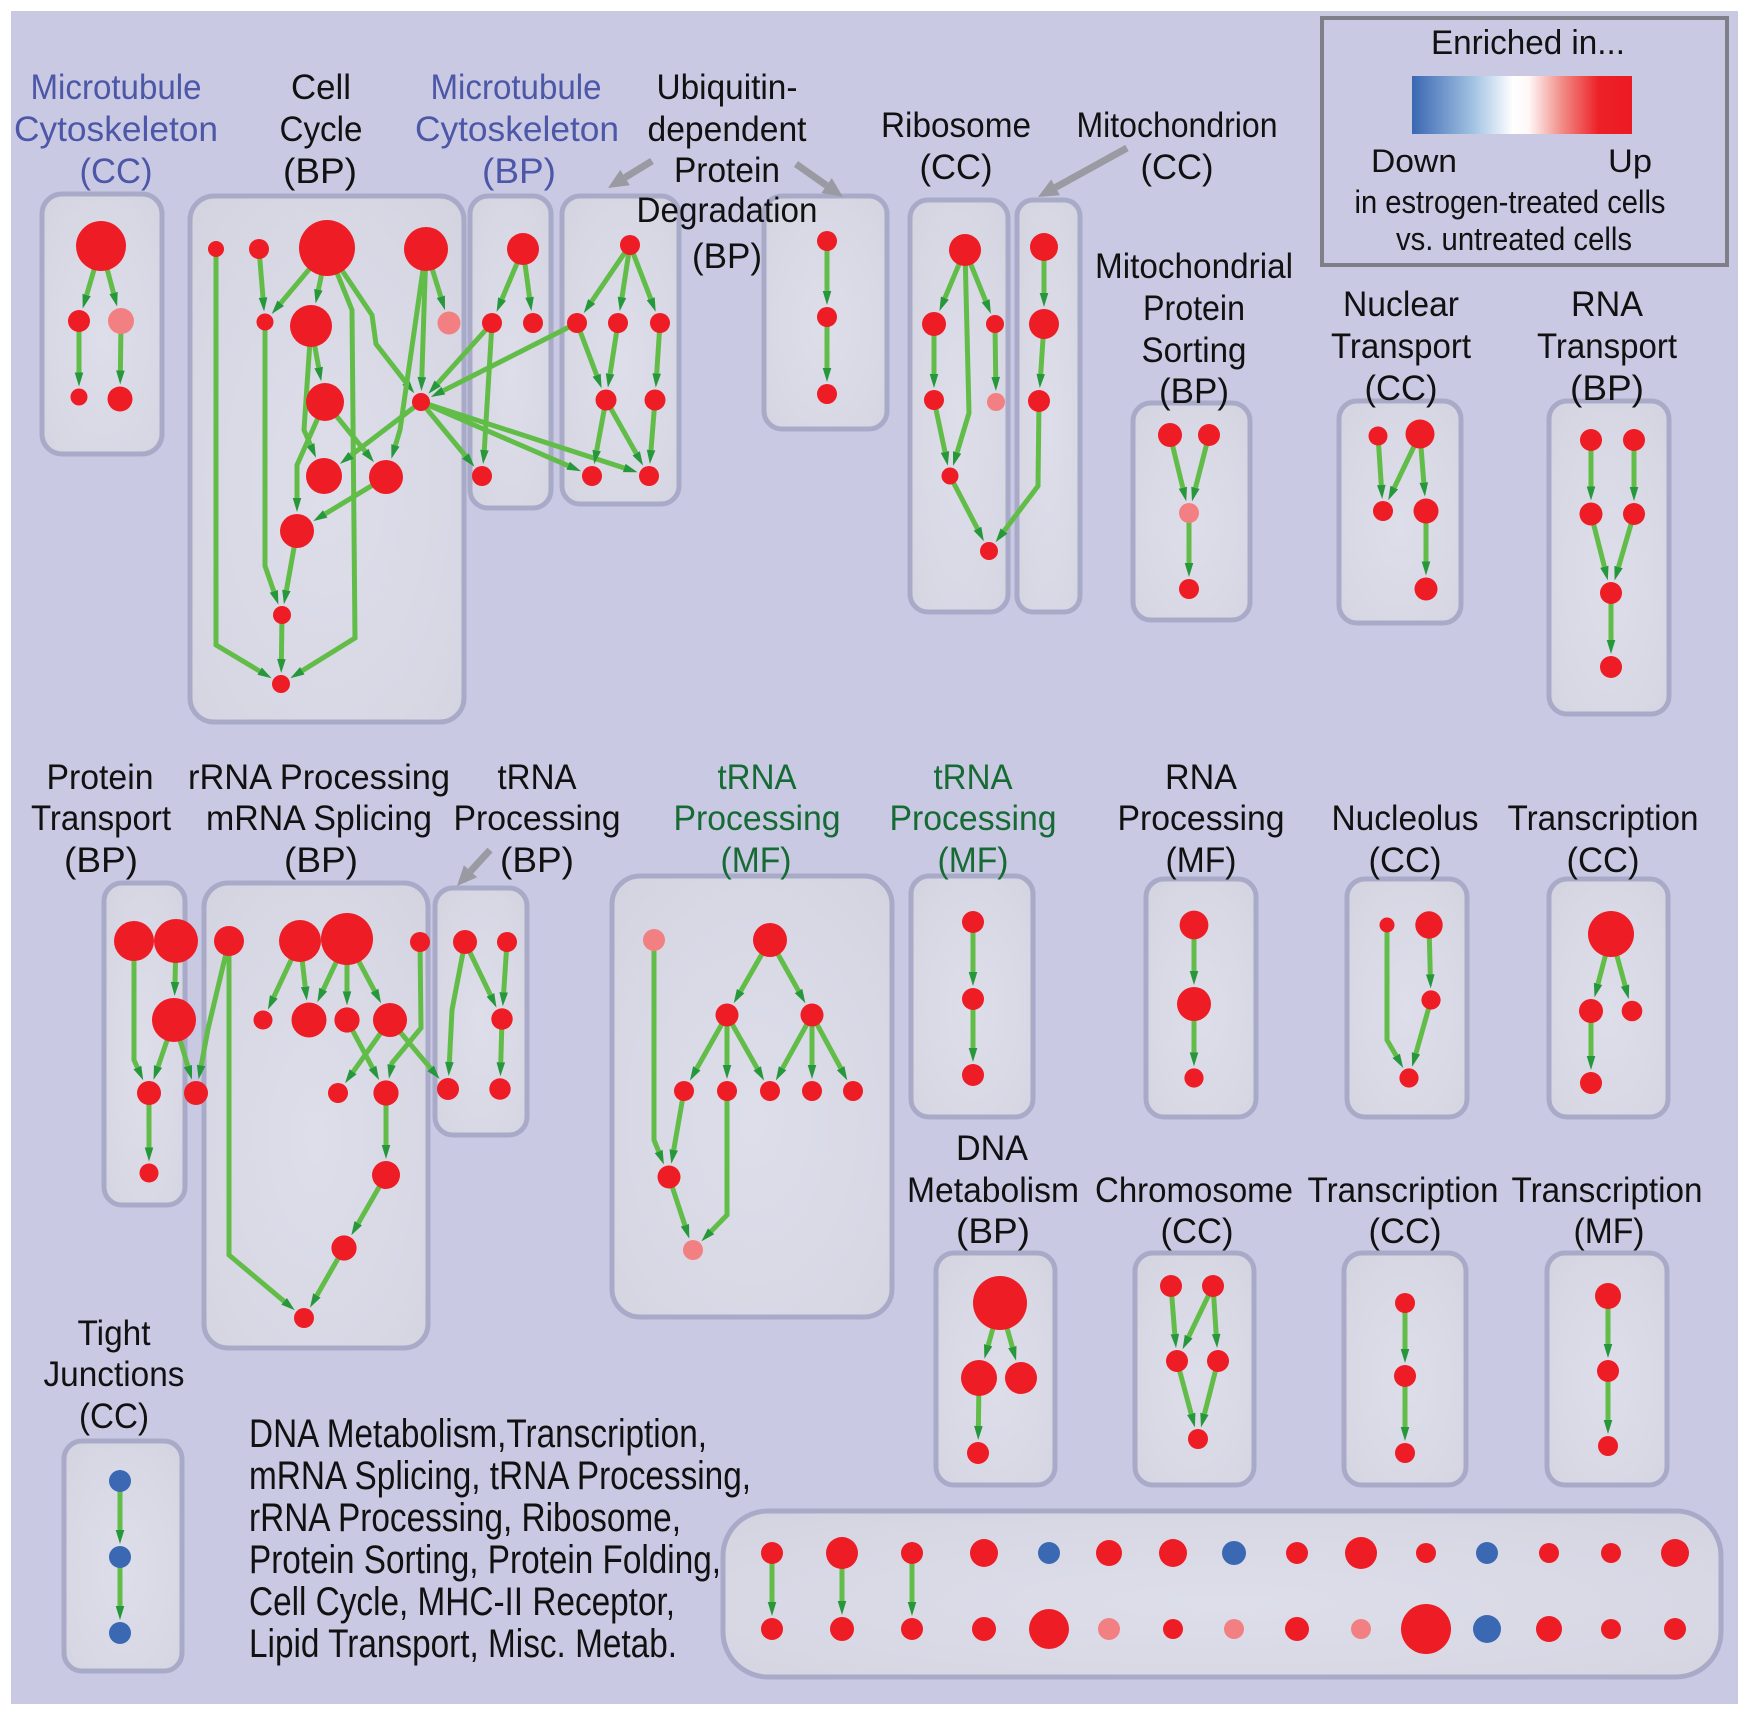 Image resolution: width=1750 pixels, height=1715 pixels. I want to click on svg-text: rRNA Processing, Ribosome,, so click(465, 1518).